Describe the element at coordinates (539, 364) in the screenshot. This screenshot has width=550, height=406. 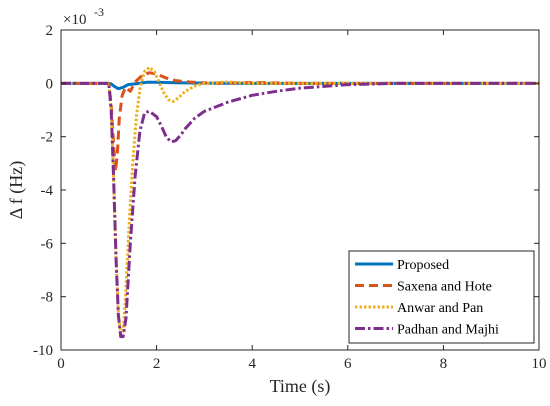
I see `x-tick-label: 10` at that location.